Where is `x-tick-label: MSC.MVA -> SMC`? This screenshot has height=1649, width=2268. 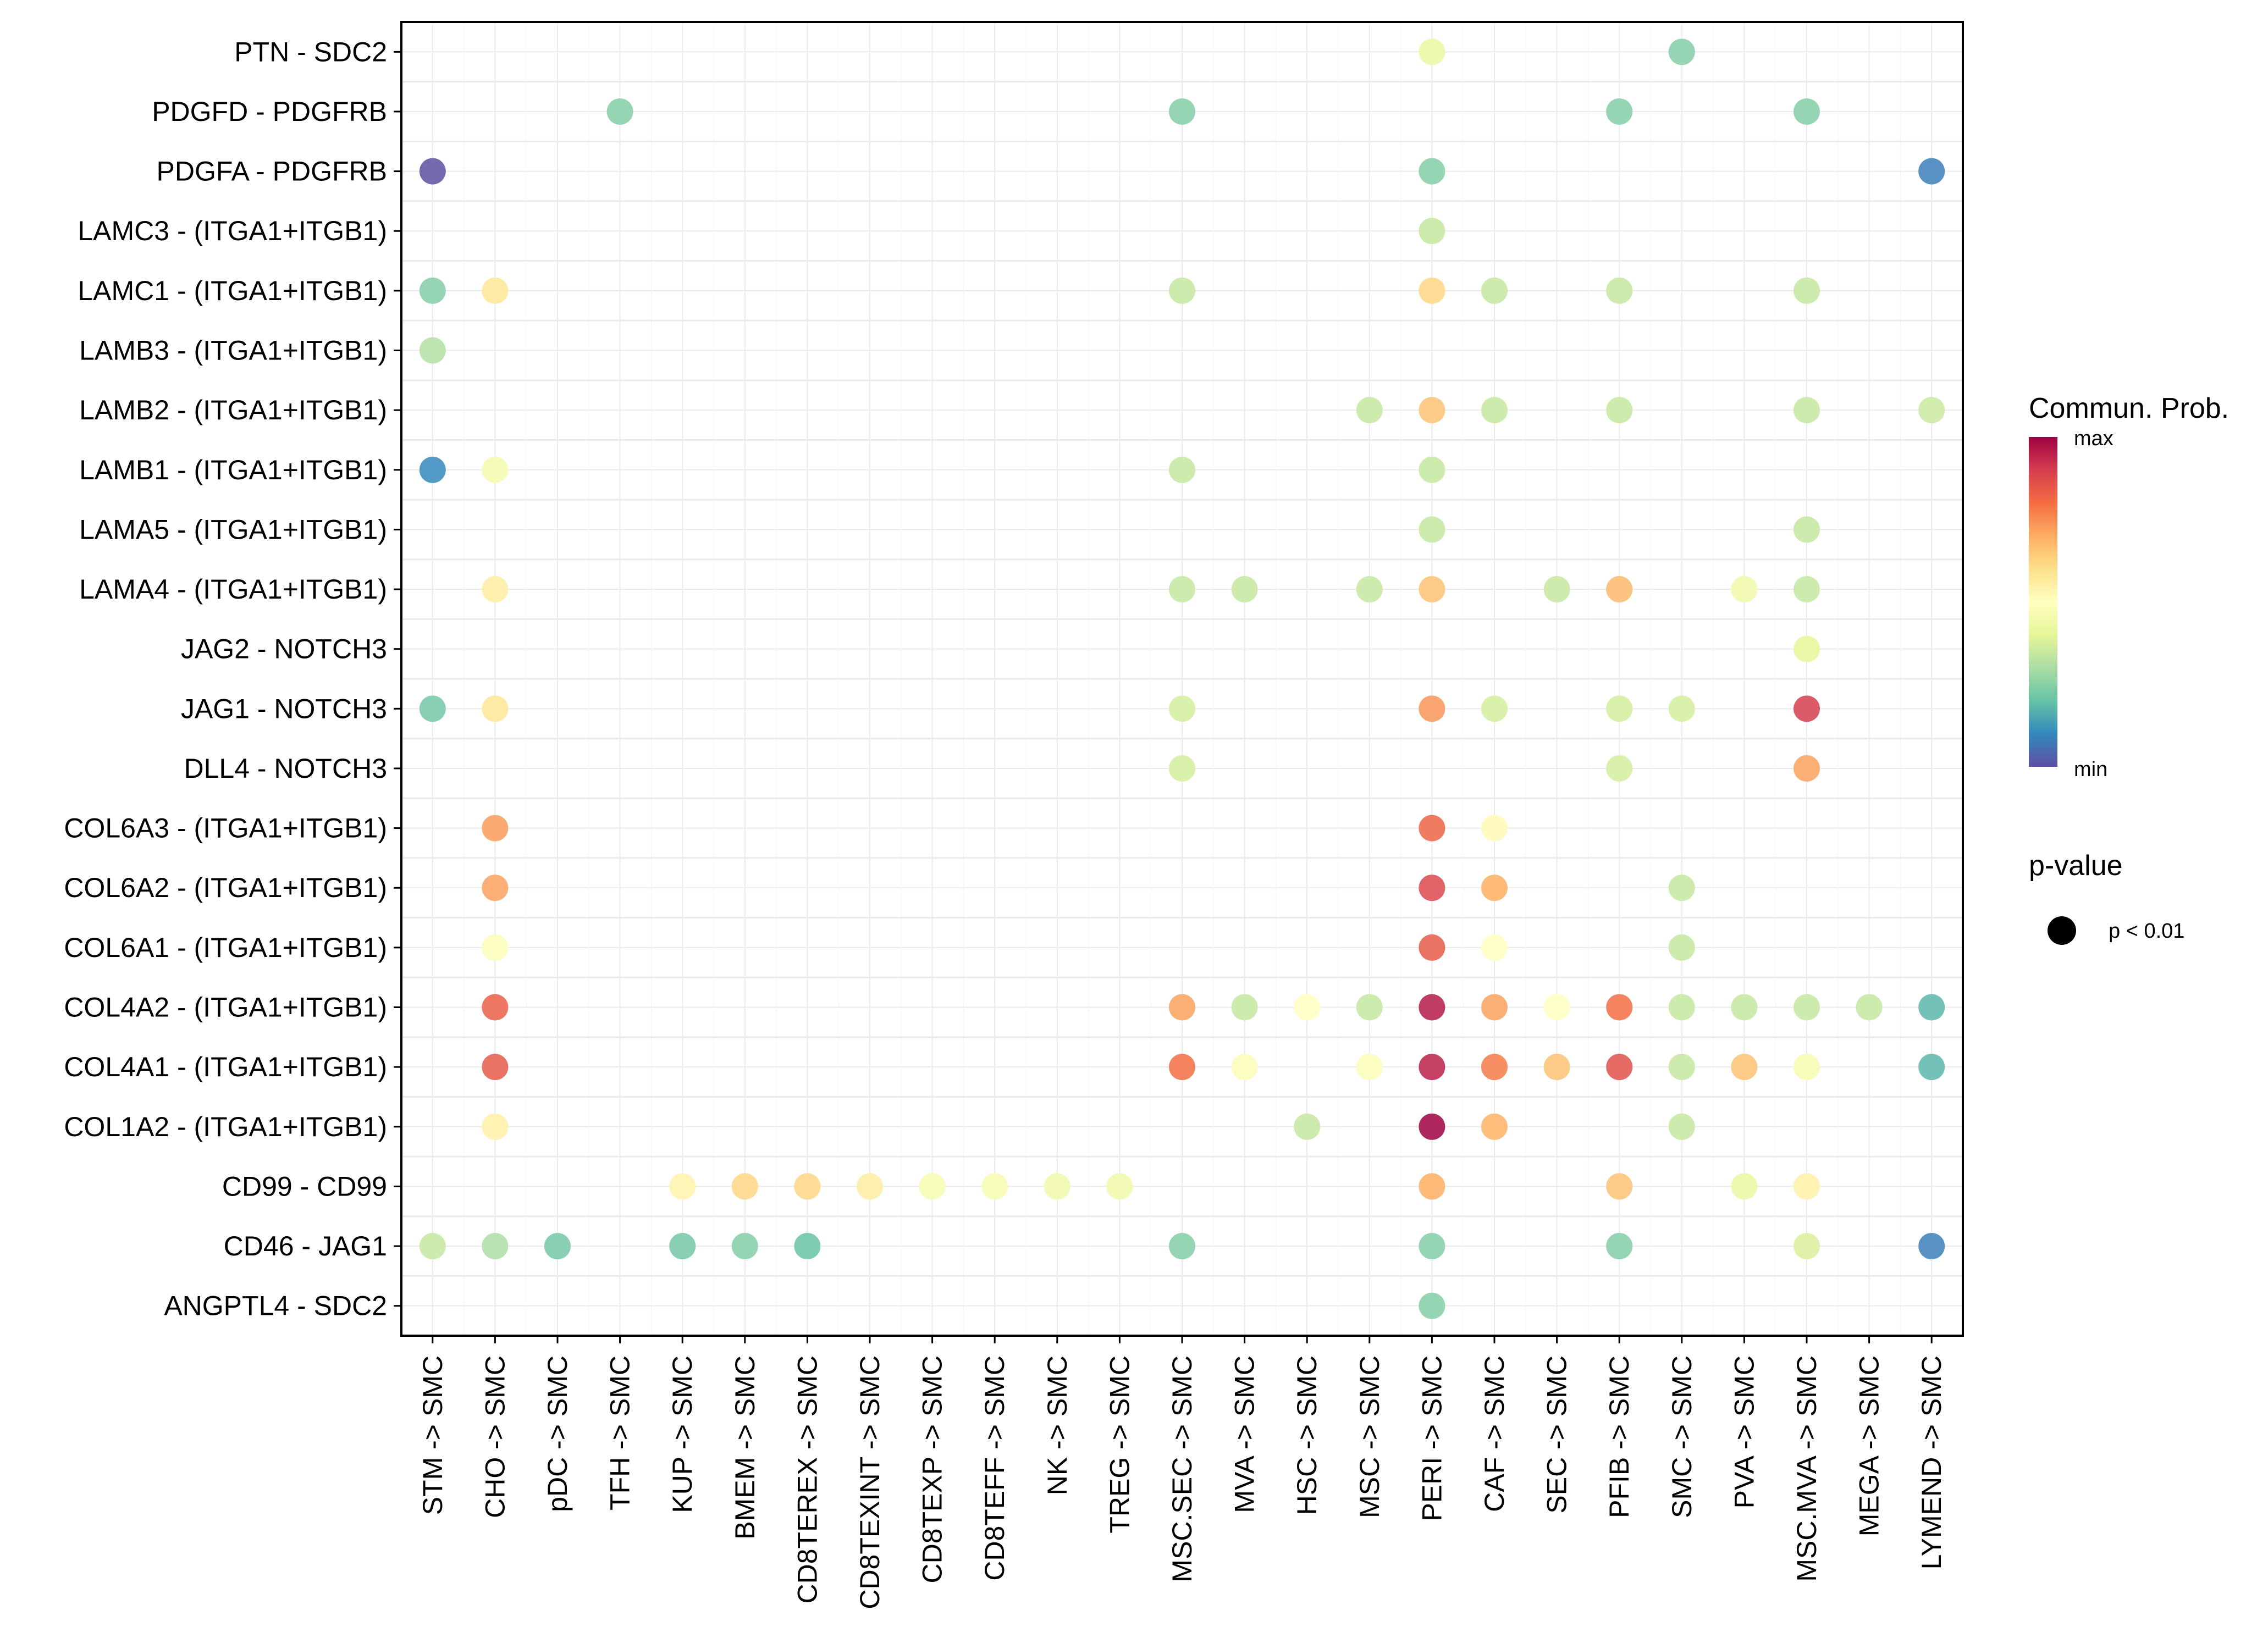
x-tick-label: MSC.MVA -> SMC is located at coordinates (1807, 1468).